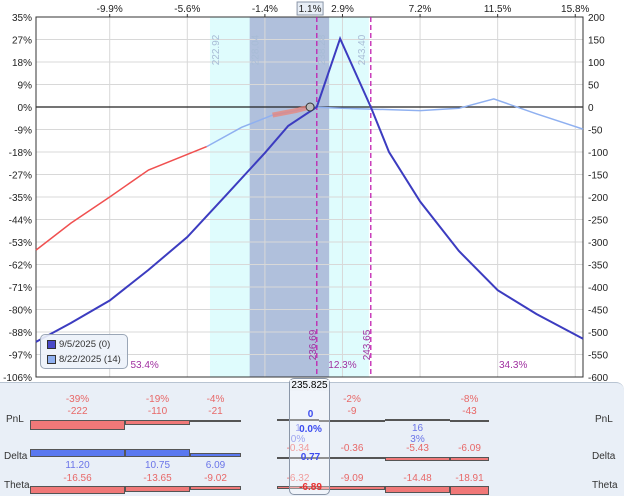 This screenshot has width=624, height=496. I want to click on breakeven-label: 236.69, so click(313, 344).